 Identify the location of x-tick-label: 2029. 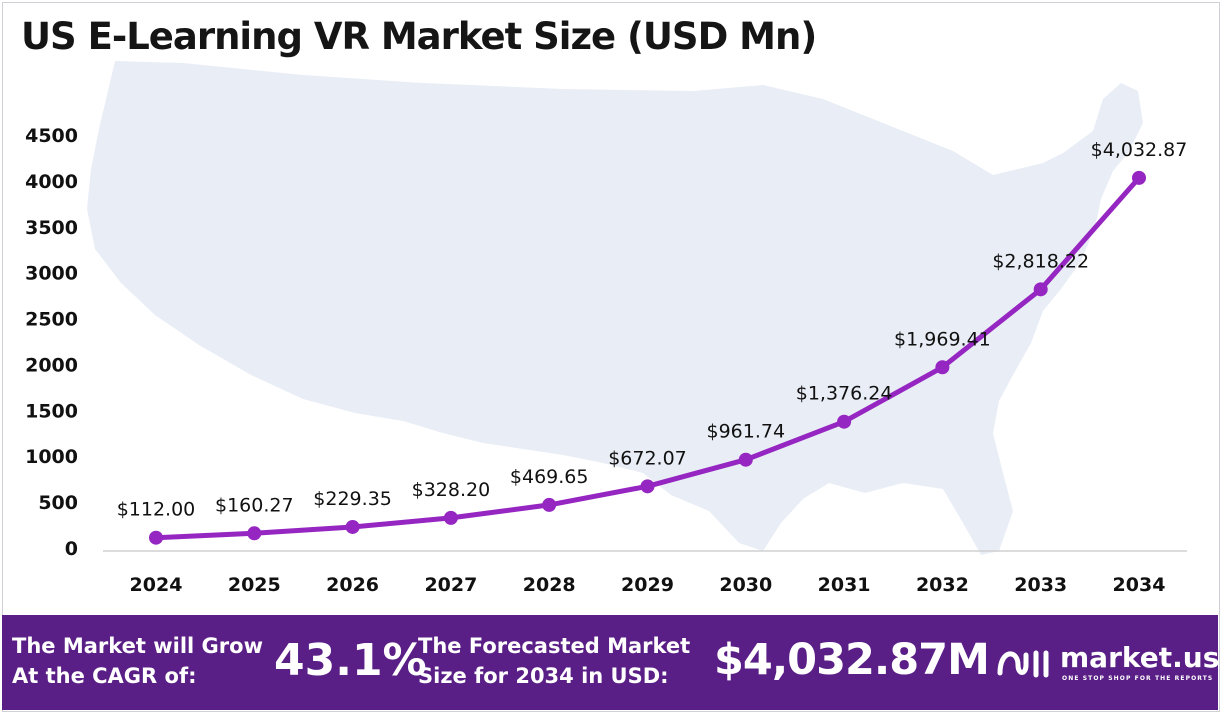
(647, 585).